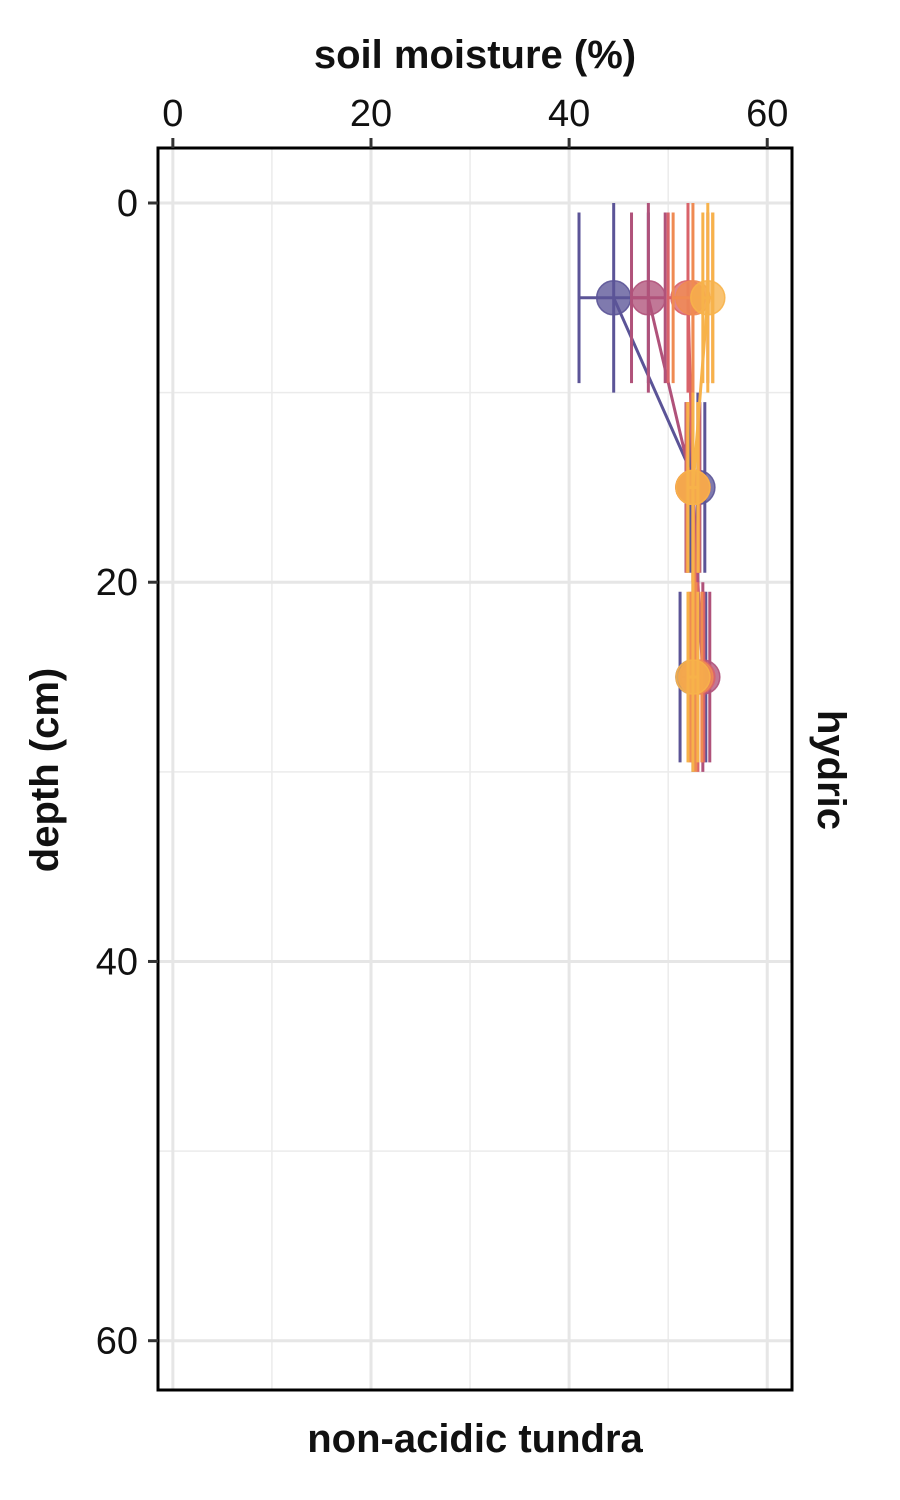  I want to click on x-tick-label: 20, so click(371, 114).